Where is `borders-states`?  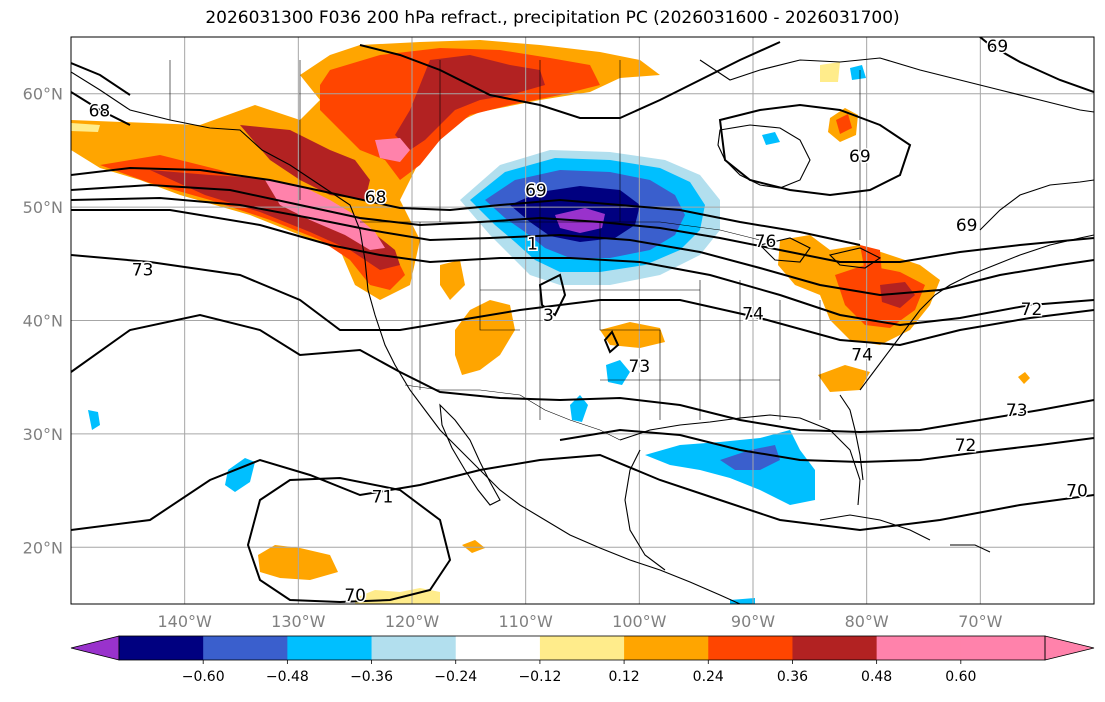 borders-states is located at coordinates (620, 321).